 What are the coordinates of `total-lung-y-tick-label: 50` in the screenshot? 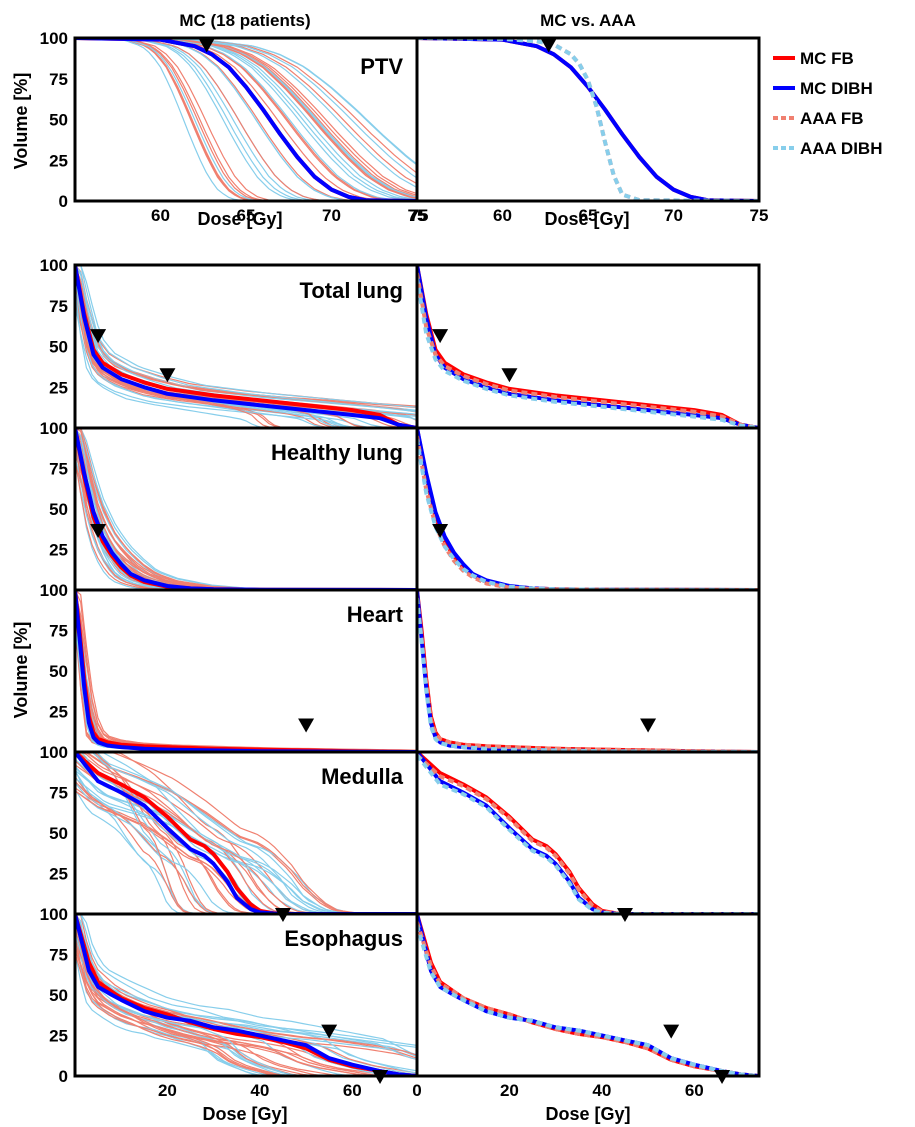 It's located at (58, 347).